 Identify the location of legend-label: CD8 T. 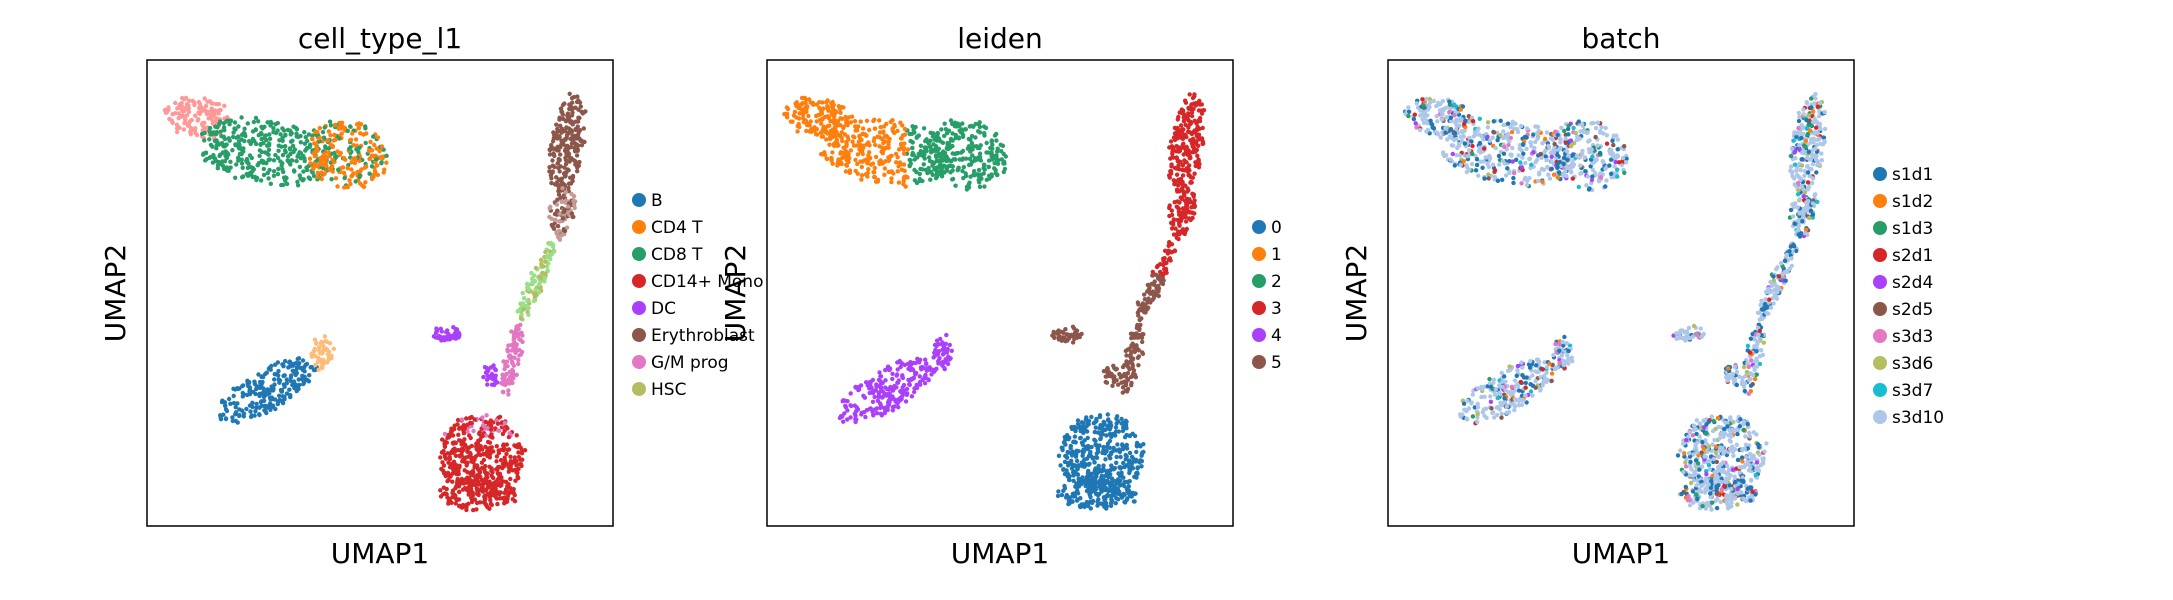
(677, 255).